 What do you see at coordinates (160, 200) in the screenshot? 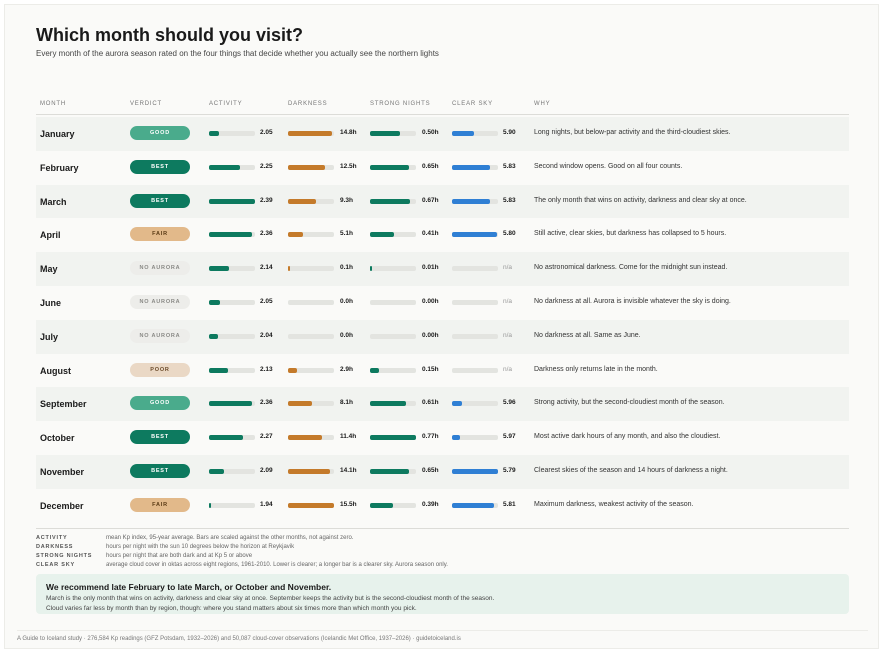
I see `verdict-badge: BEST` at bounding box center [160, 200].